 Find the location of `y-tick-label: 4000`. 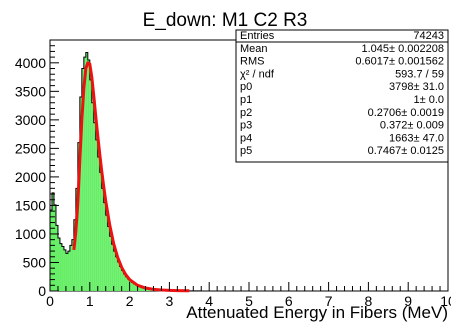

y-tick-label: 4000 is located at coordinates (30, 63).